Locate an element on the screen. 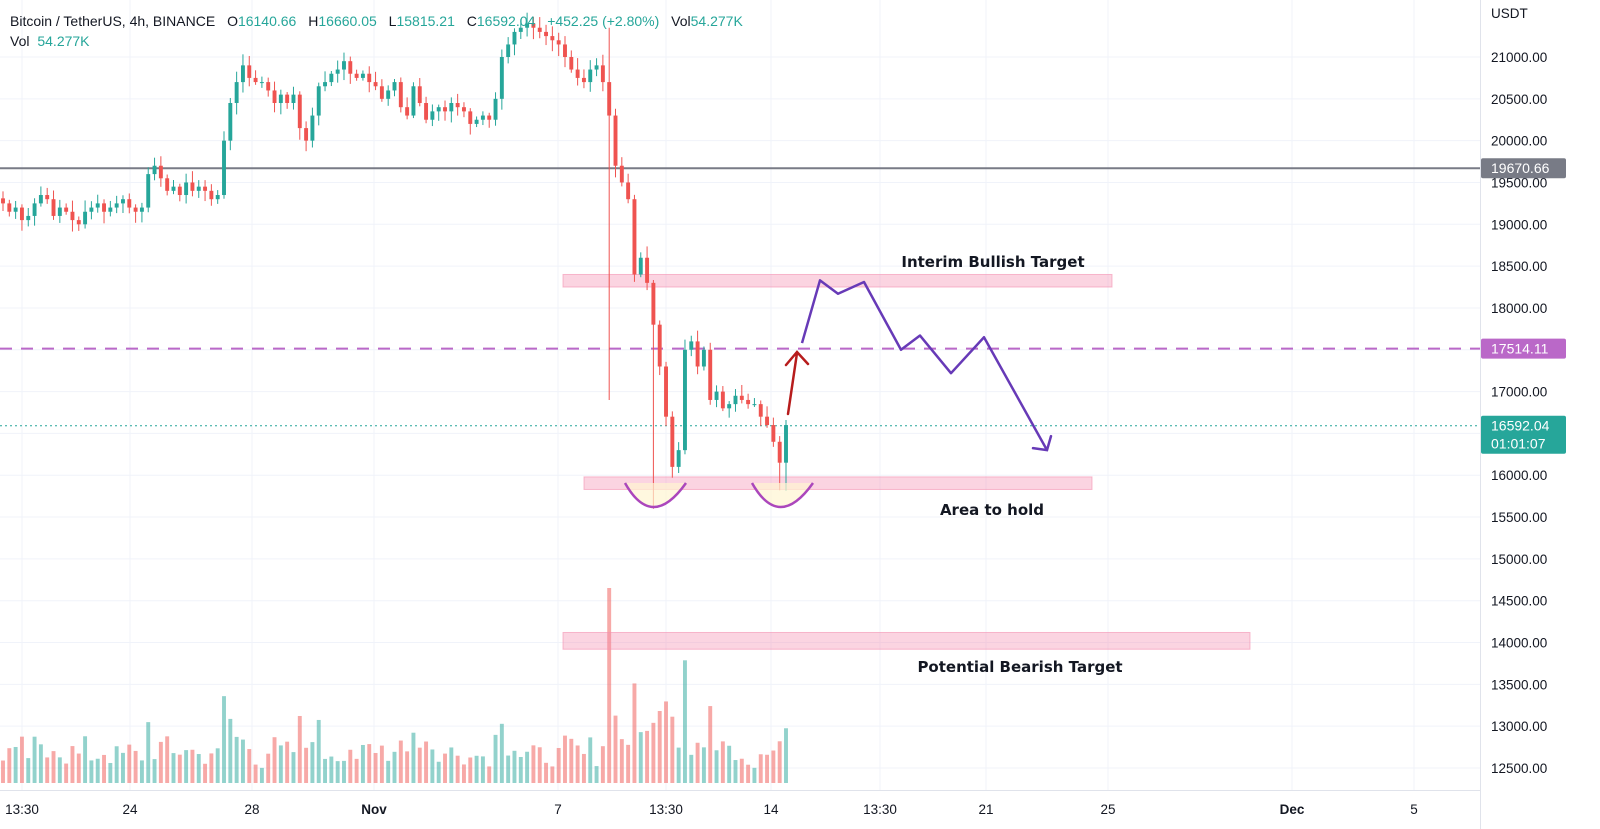  close-label: C is located at coordinates (471, 21).